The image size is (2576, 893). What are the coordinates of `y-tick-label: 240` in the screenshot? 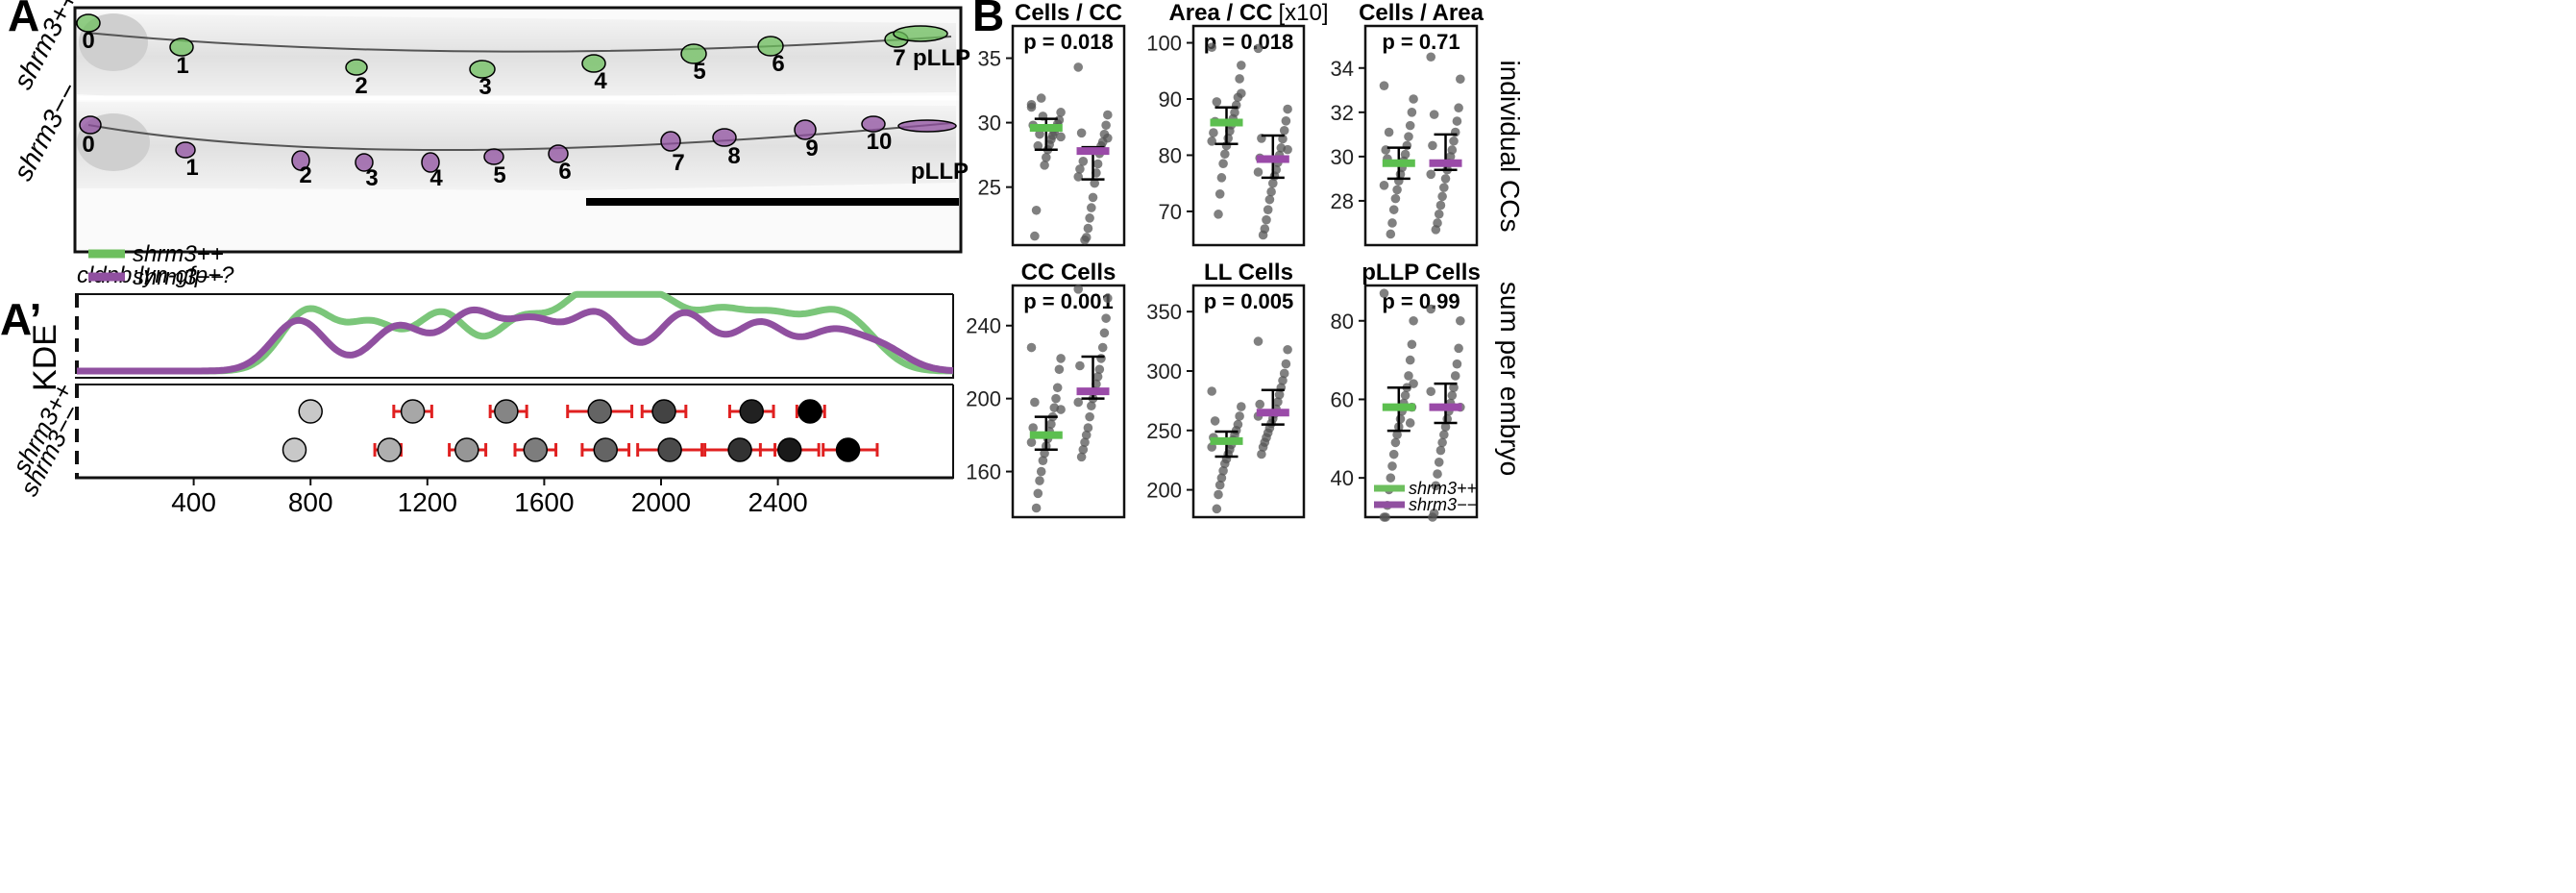 It's located at (983, 326).